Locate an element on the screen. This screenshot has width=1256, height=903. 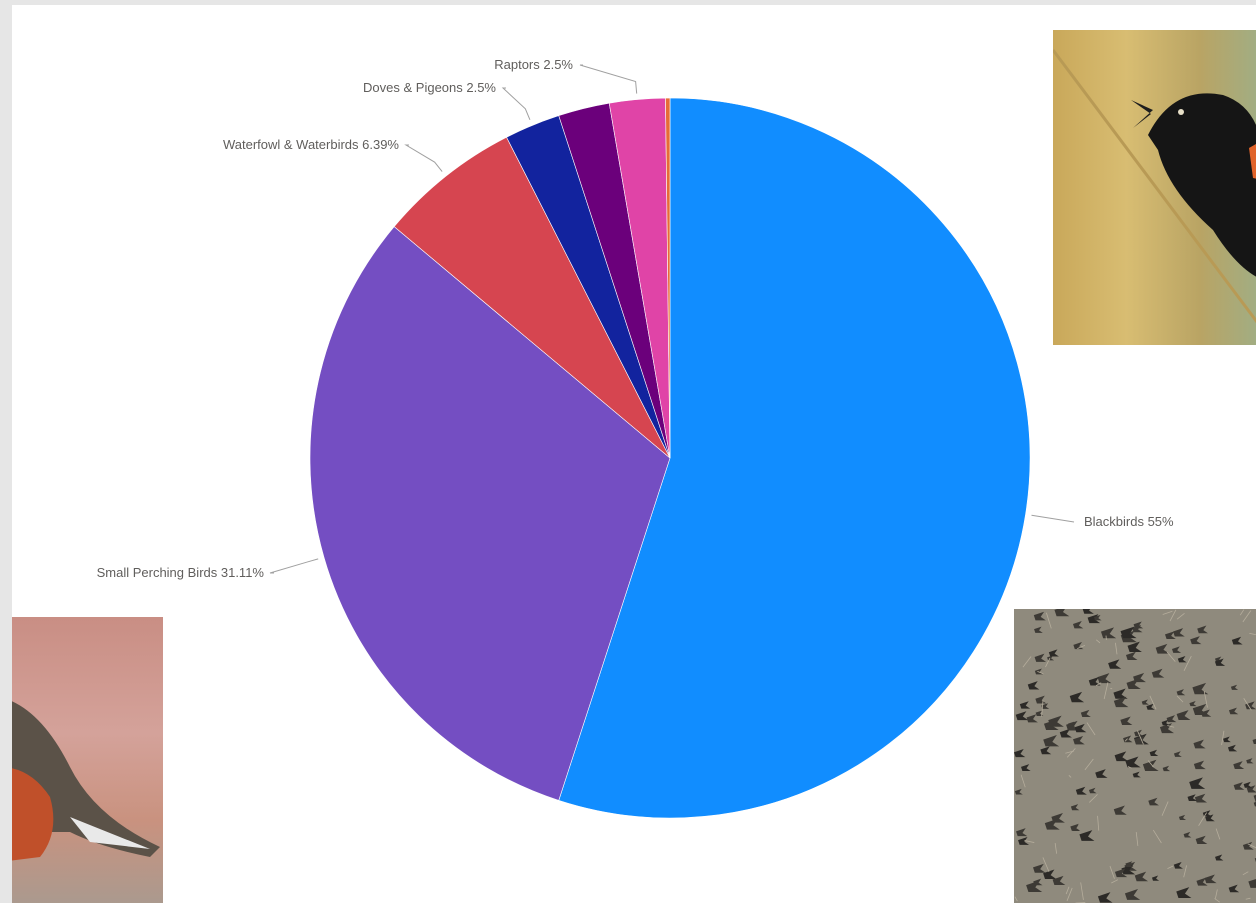
red-winged-blackbird-photo is located at coordinates (1154, 187).